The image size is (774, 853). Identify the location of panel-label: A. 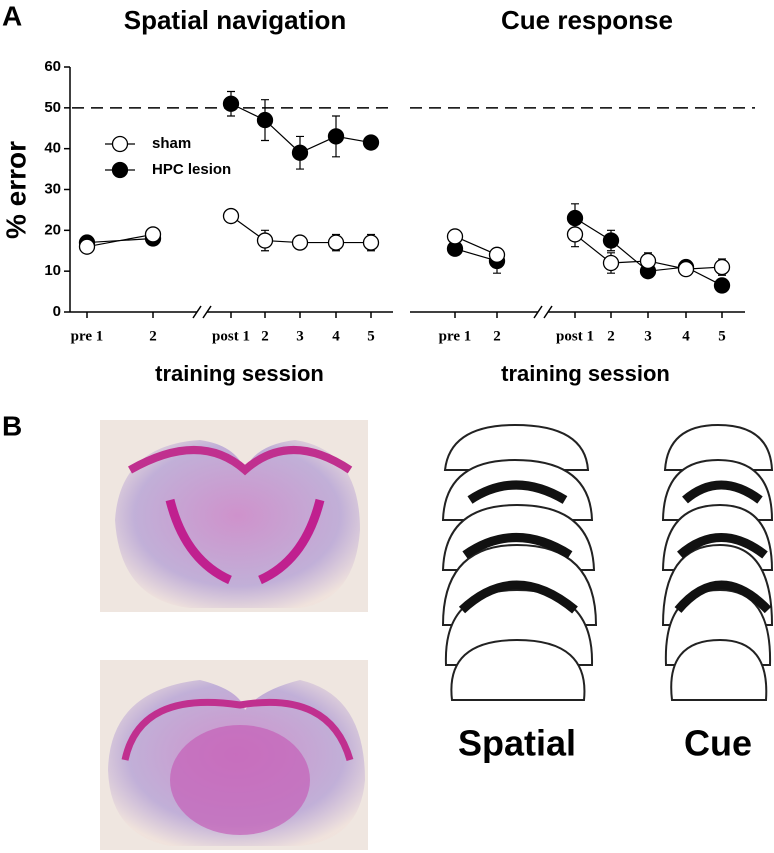
(12, 15).